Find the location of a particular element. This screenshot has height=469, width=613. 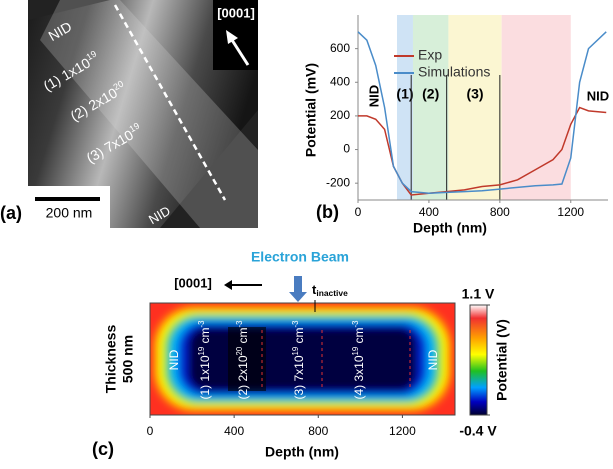

y-tick-label: 400 is located at coordinates (340, 81).